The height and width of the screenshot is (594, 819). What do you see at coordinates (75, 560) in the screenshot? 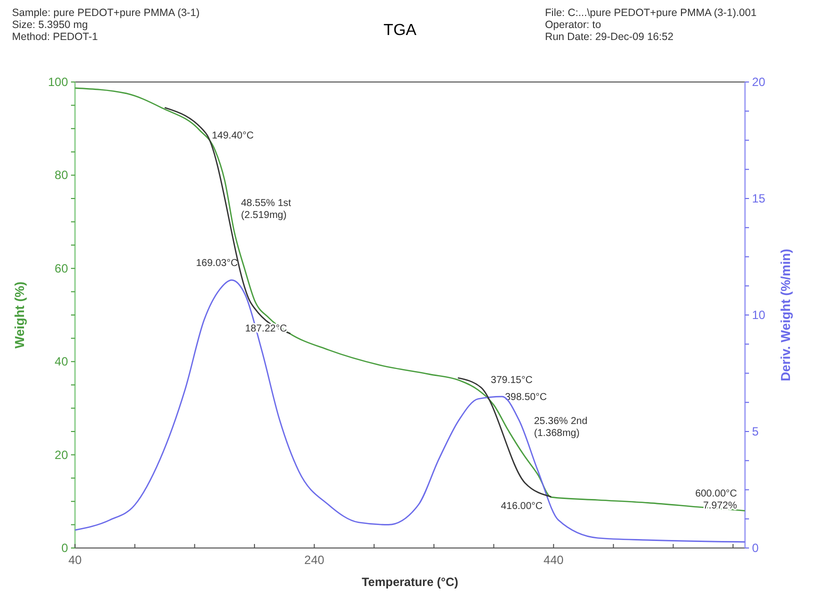
I see `x-tick-label: 40` at bounding box center [75, 560].